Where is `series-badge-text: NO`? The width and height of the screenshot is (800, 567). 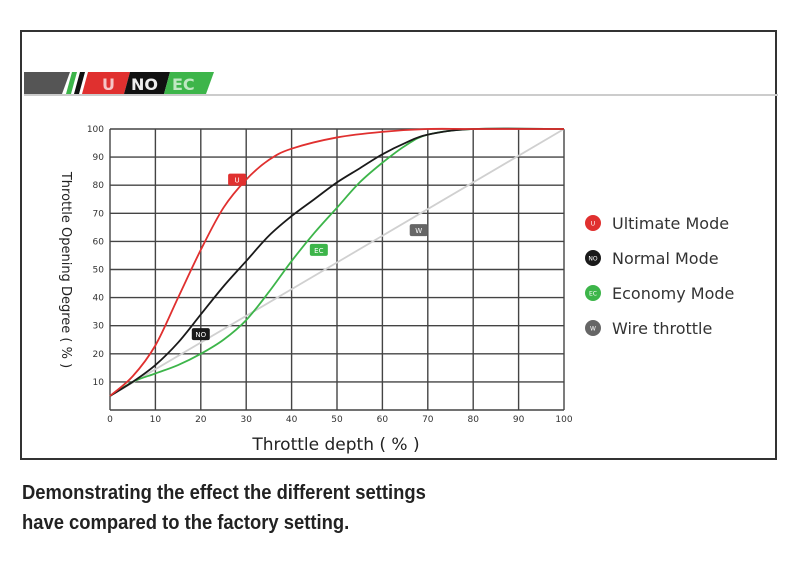
series-badge-text: NO is located at coordinates (200, 335).